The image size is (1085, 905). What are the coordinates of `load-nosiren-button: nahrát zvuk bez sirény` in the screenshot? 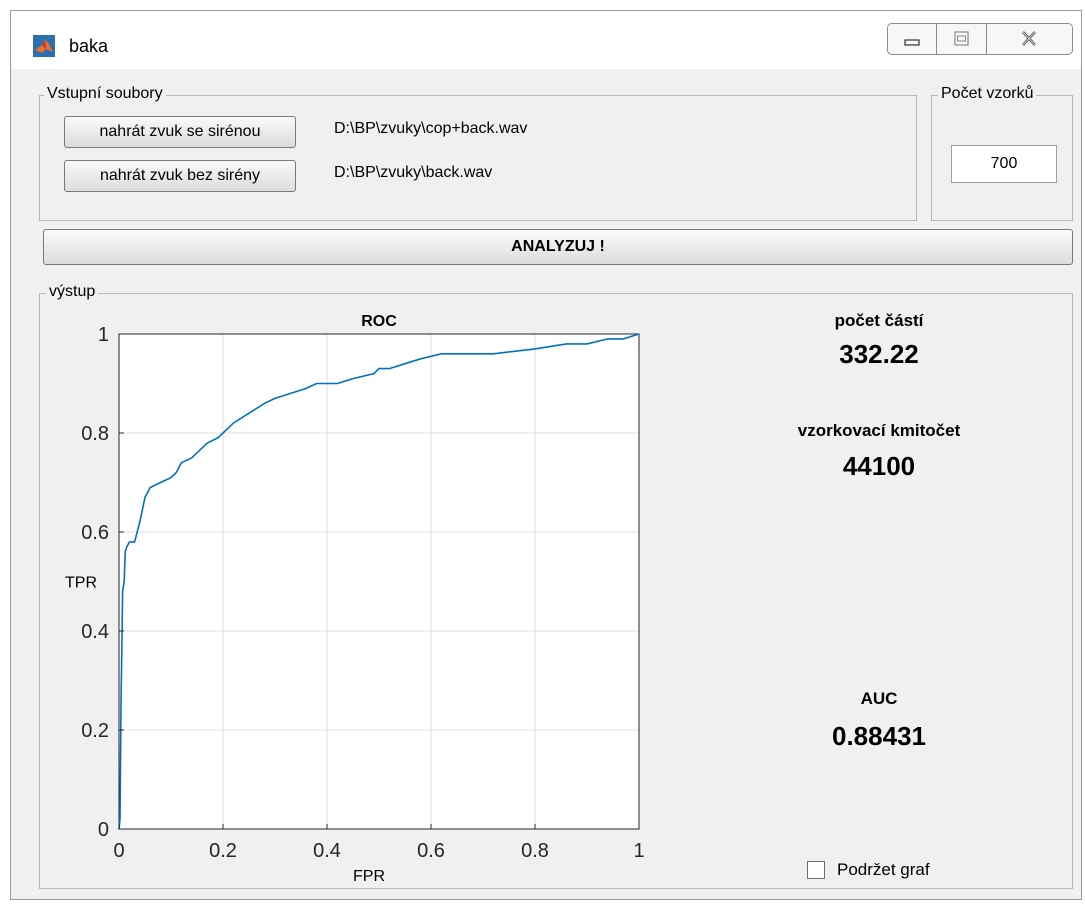 It's located at (180, 176).